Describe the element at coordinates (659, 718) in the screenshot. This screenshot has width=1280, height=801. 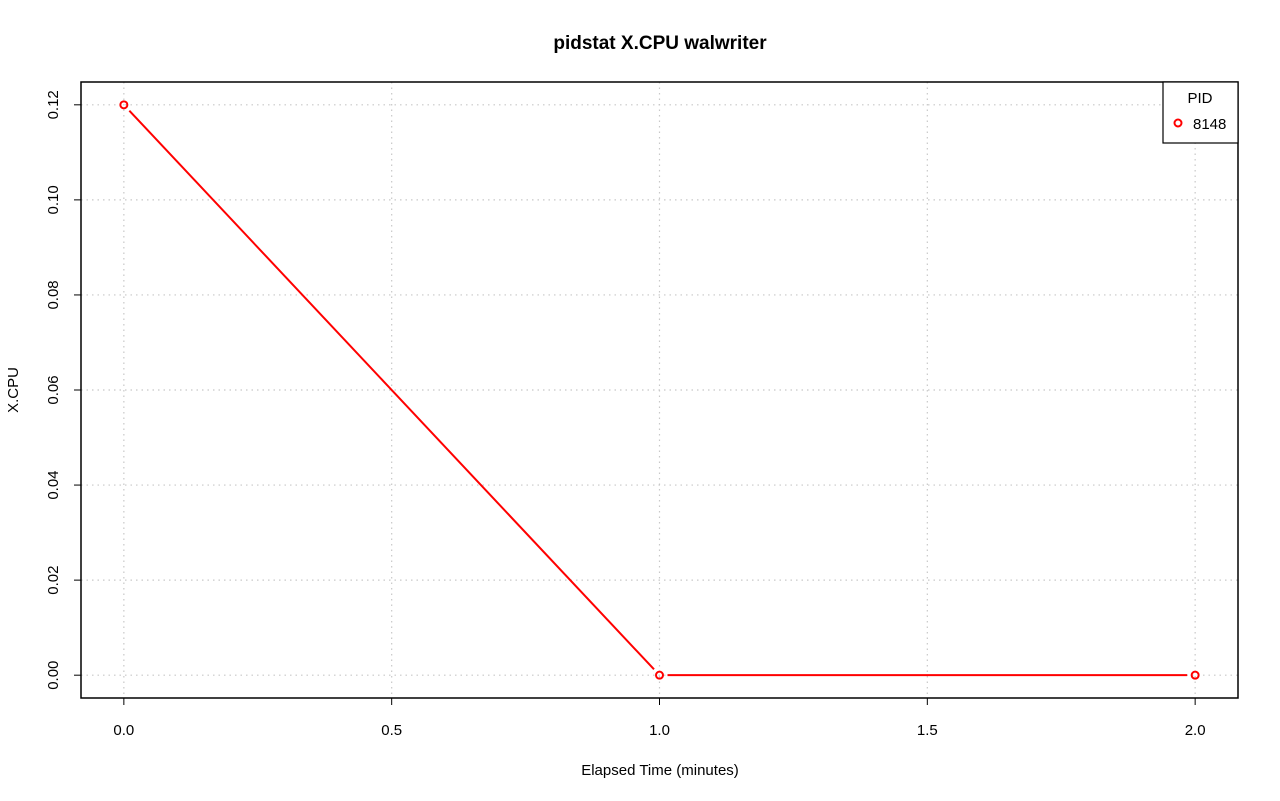
I see `x-axis: 0.0 0.5 1.0 1.5 2.0` at that location.